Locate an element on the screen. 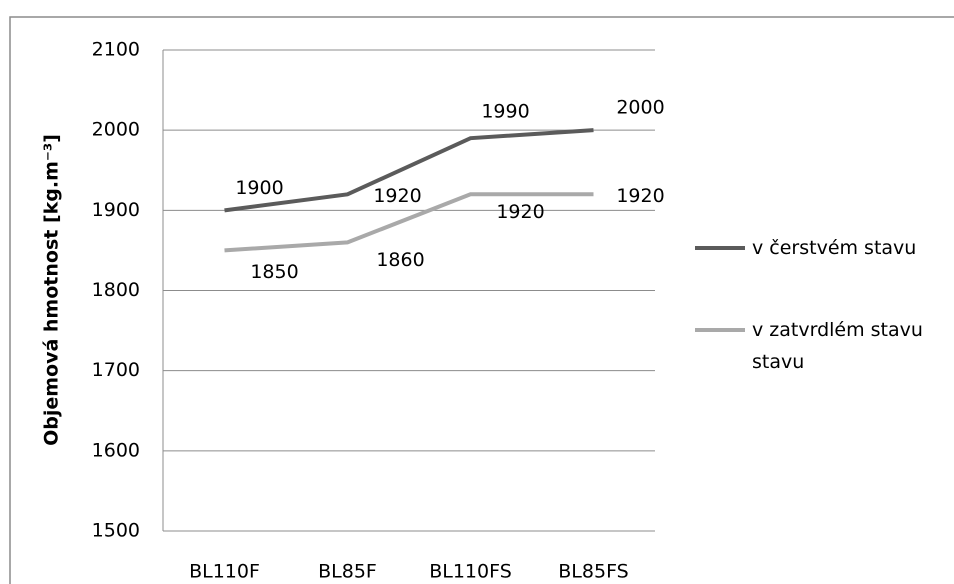 This screenshot has width=954, height=584. legend-label: v čerstvém stavu is located at coordinates (834, 248).